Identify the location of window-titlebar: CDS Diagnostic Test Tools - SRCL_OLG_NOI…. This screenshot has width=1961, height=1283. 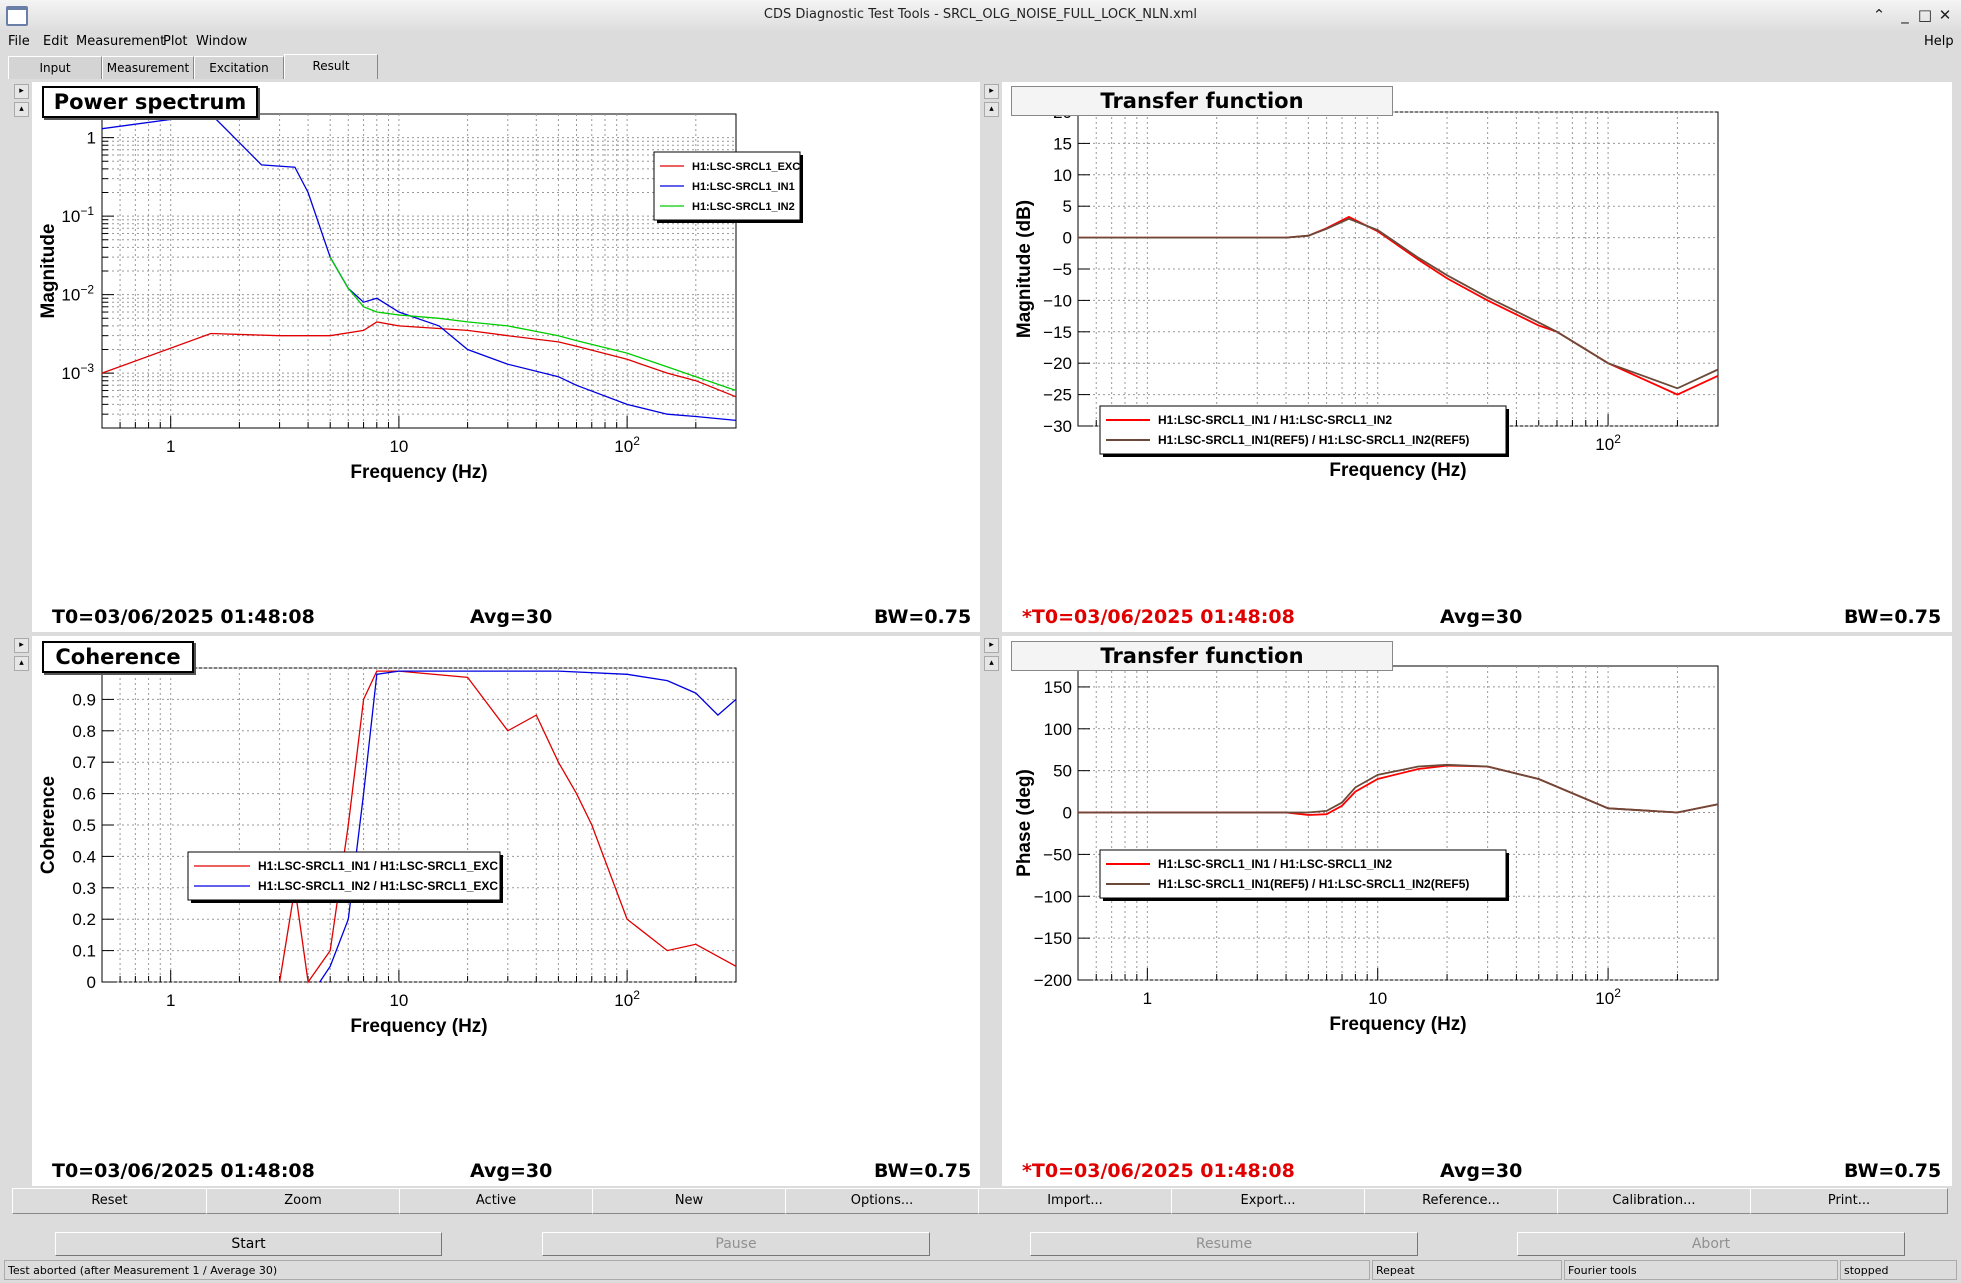
(980, 15).